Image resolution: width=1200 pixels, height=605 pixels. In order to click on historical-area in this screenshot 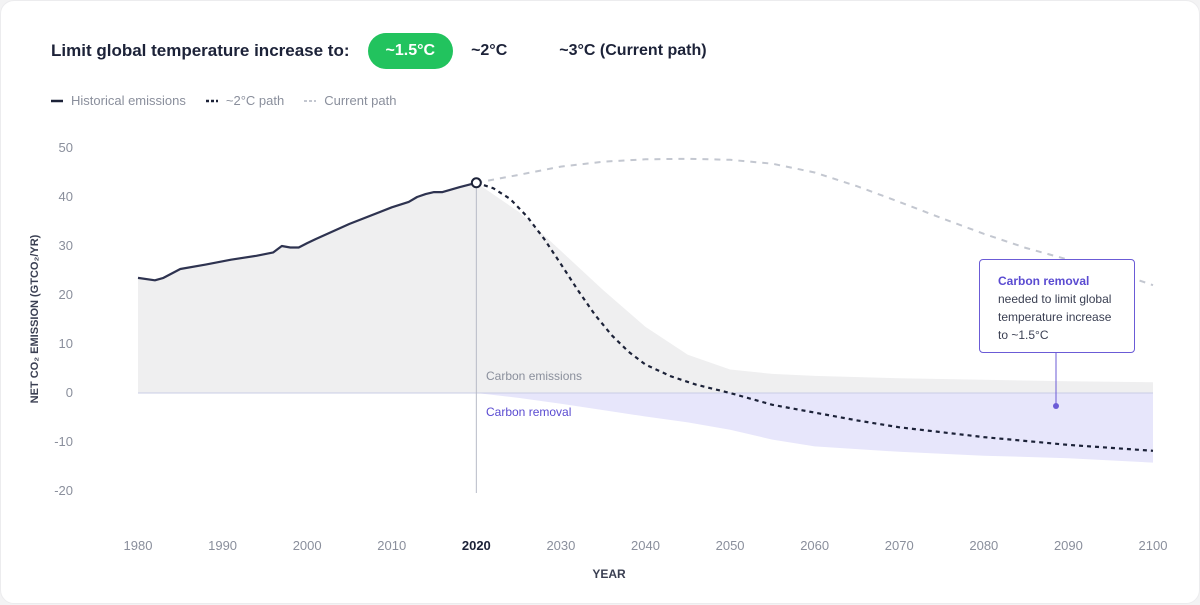, I will do `click(307, 287)`.